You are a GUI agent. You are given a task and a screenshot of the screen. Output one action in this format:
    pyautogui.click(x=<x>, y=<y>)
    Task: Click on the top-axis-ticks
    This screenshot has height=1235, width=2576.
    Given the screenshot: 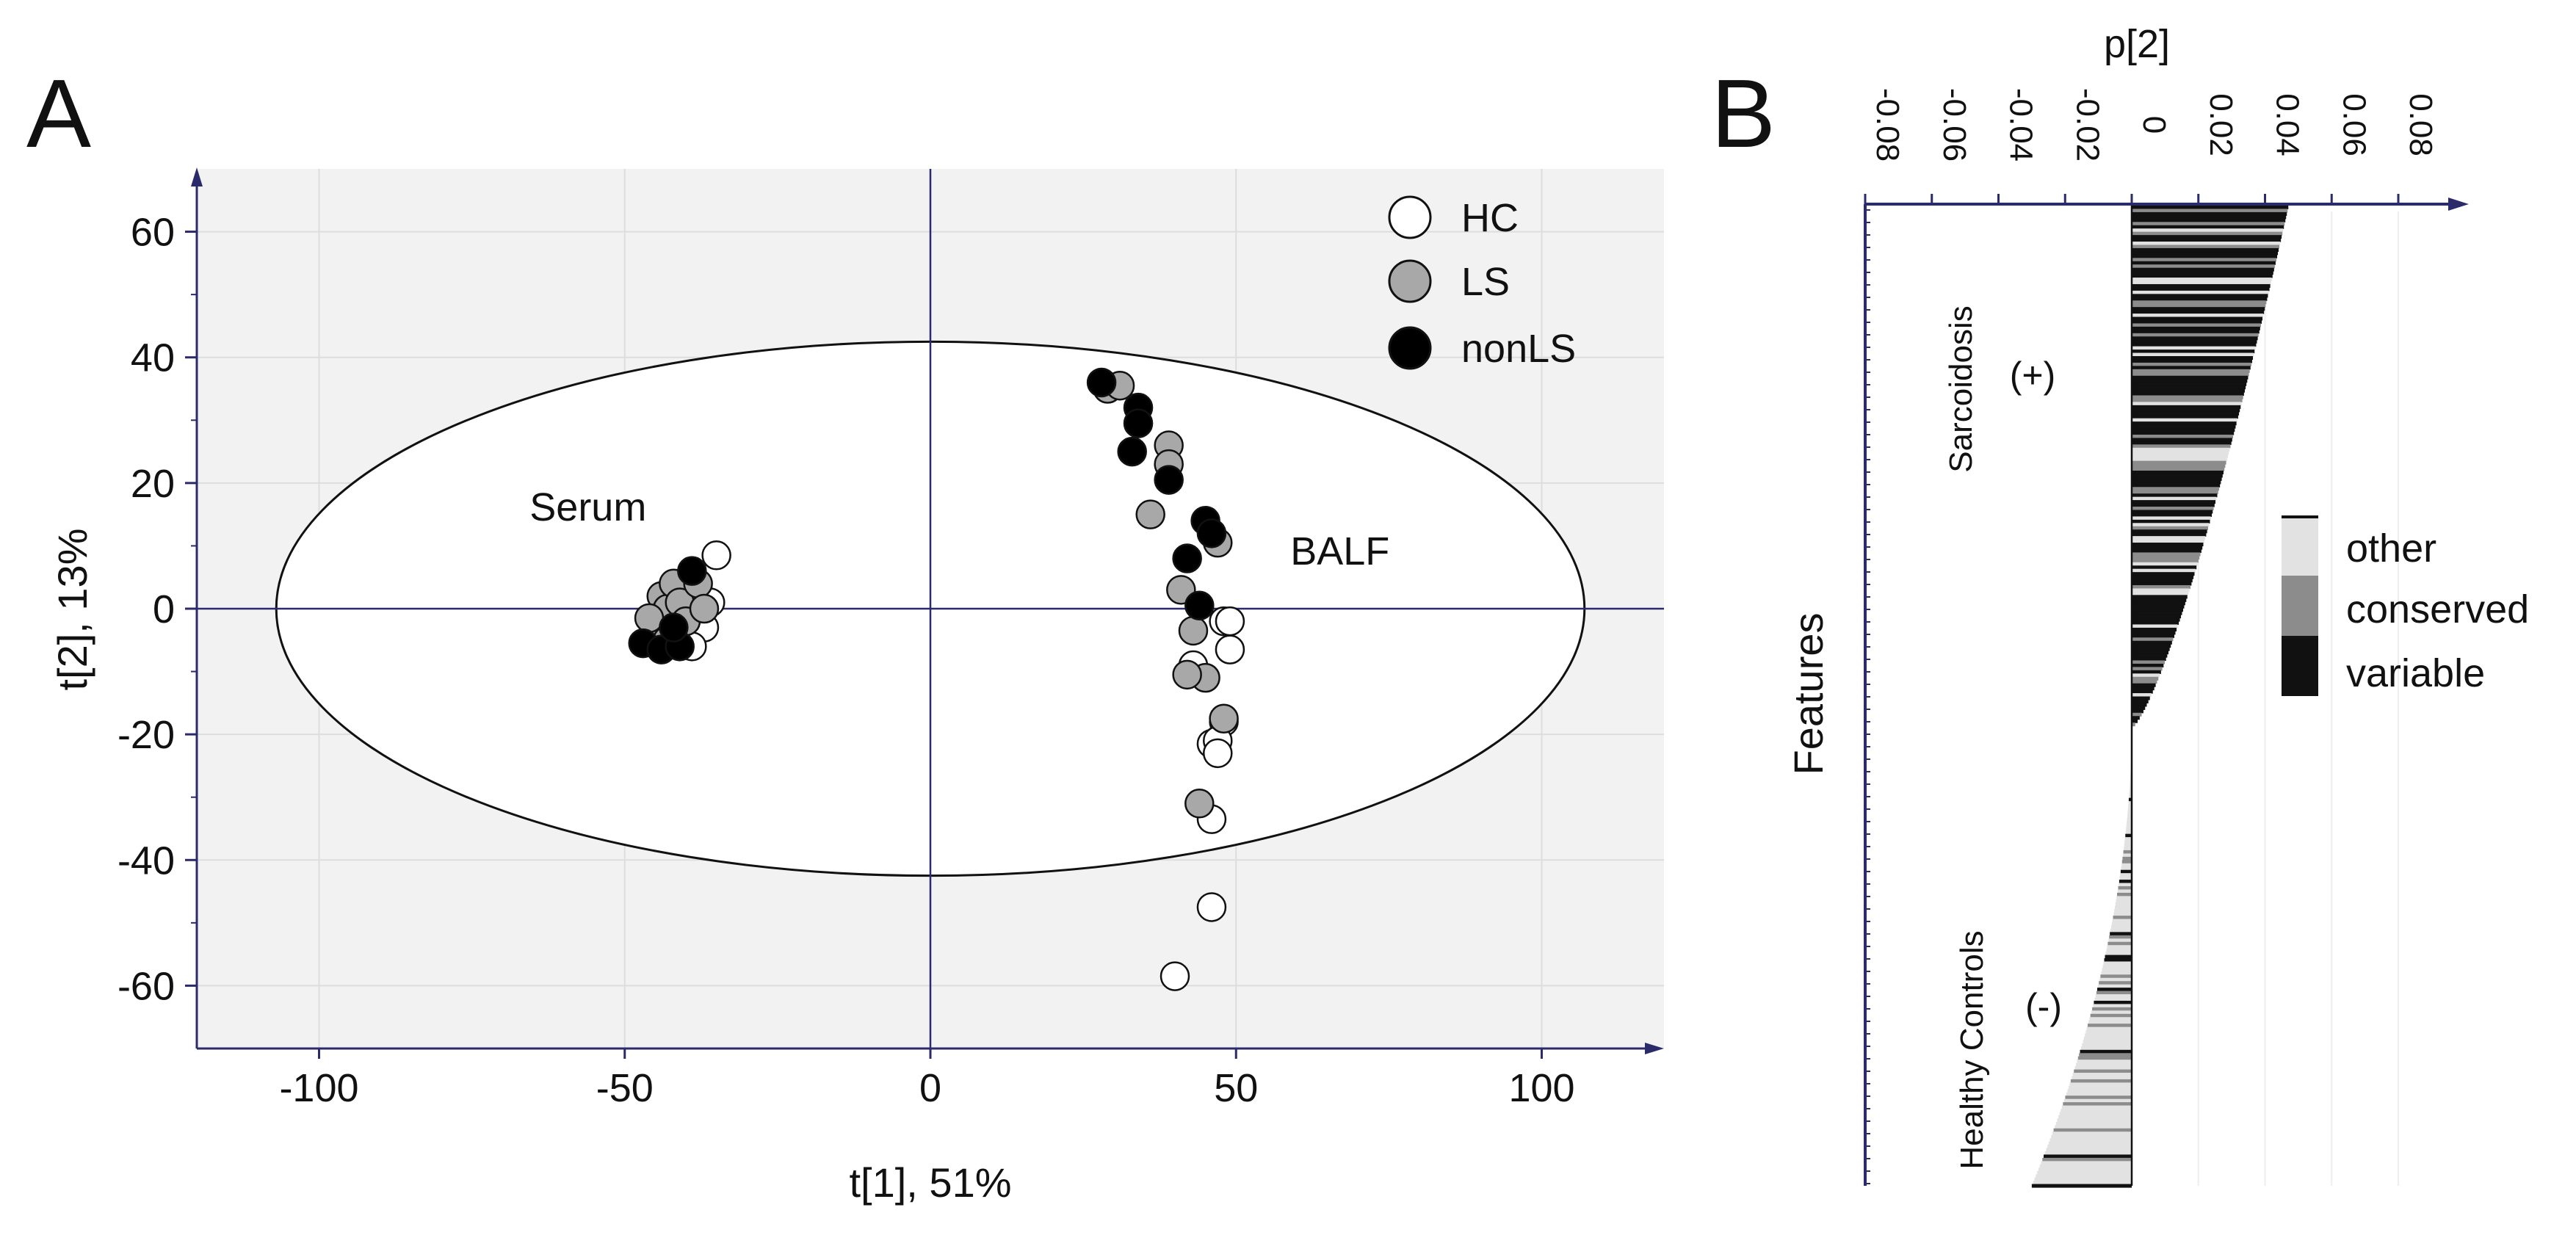 What is the action you would take?
    pyautogui.click(x=2132, y=199)
    